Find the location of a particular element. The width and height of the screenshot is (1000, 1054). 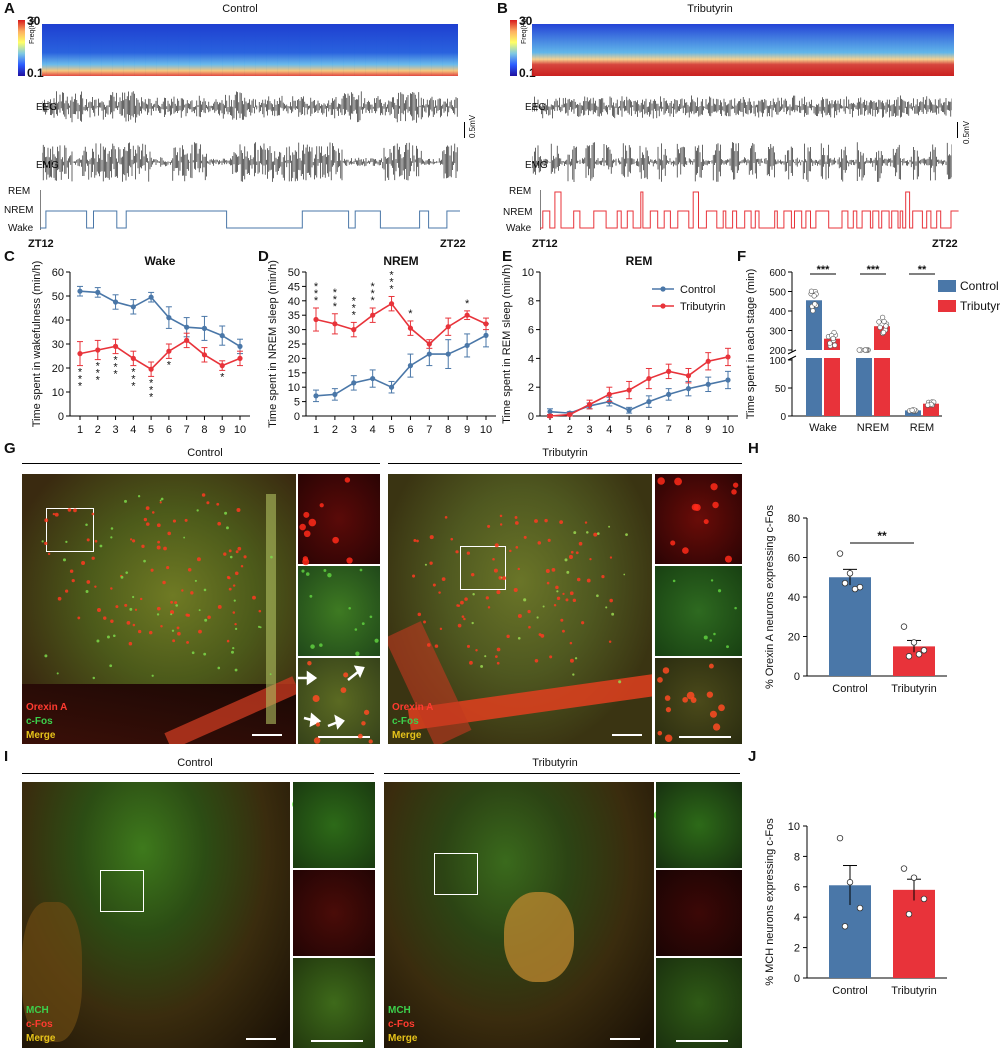

panel-label-d: D is located at coordinates (263, 256).